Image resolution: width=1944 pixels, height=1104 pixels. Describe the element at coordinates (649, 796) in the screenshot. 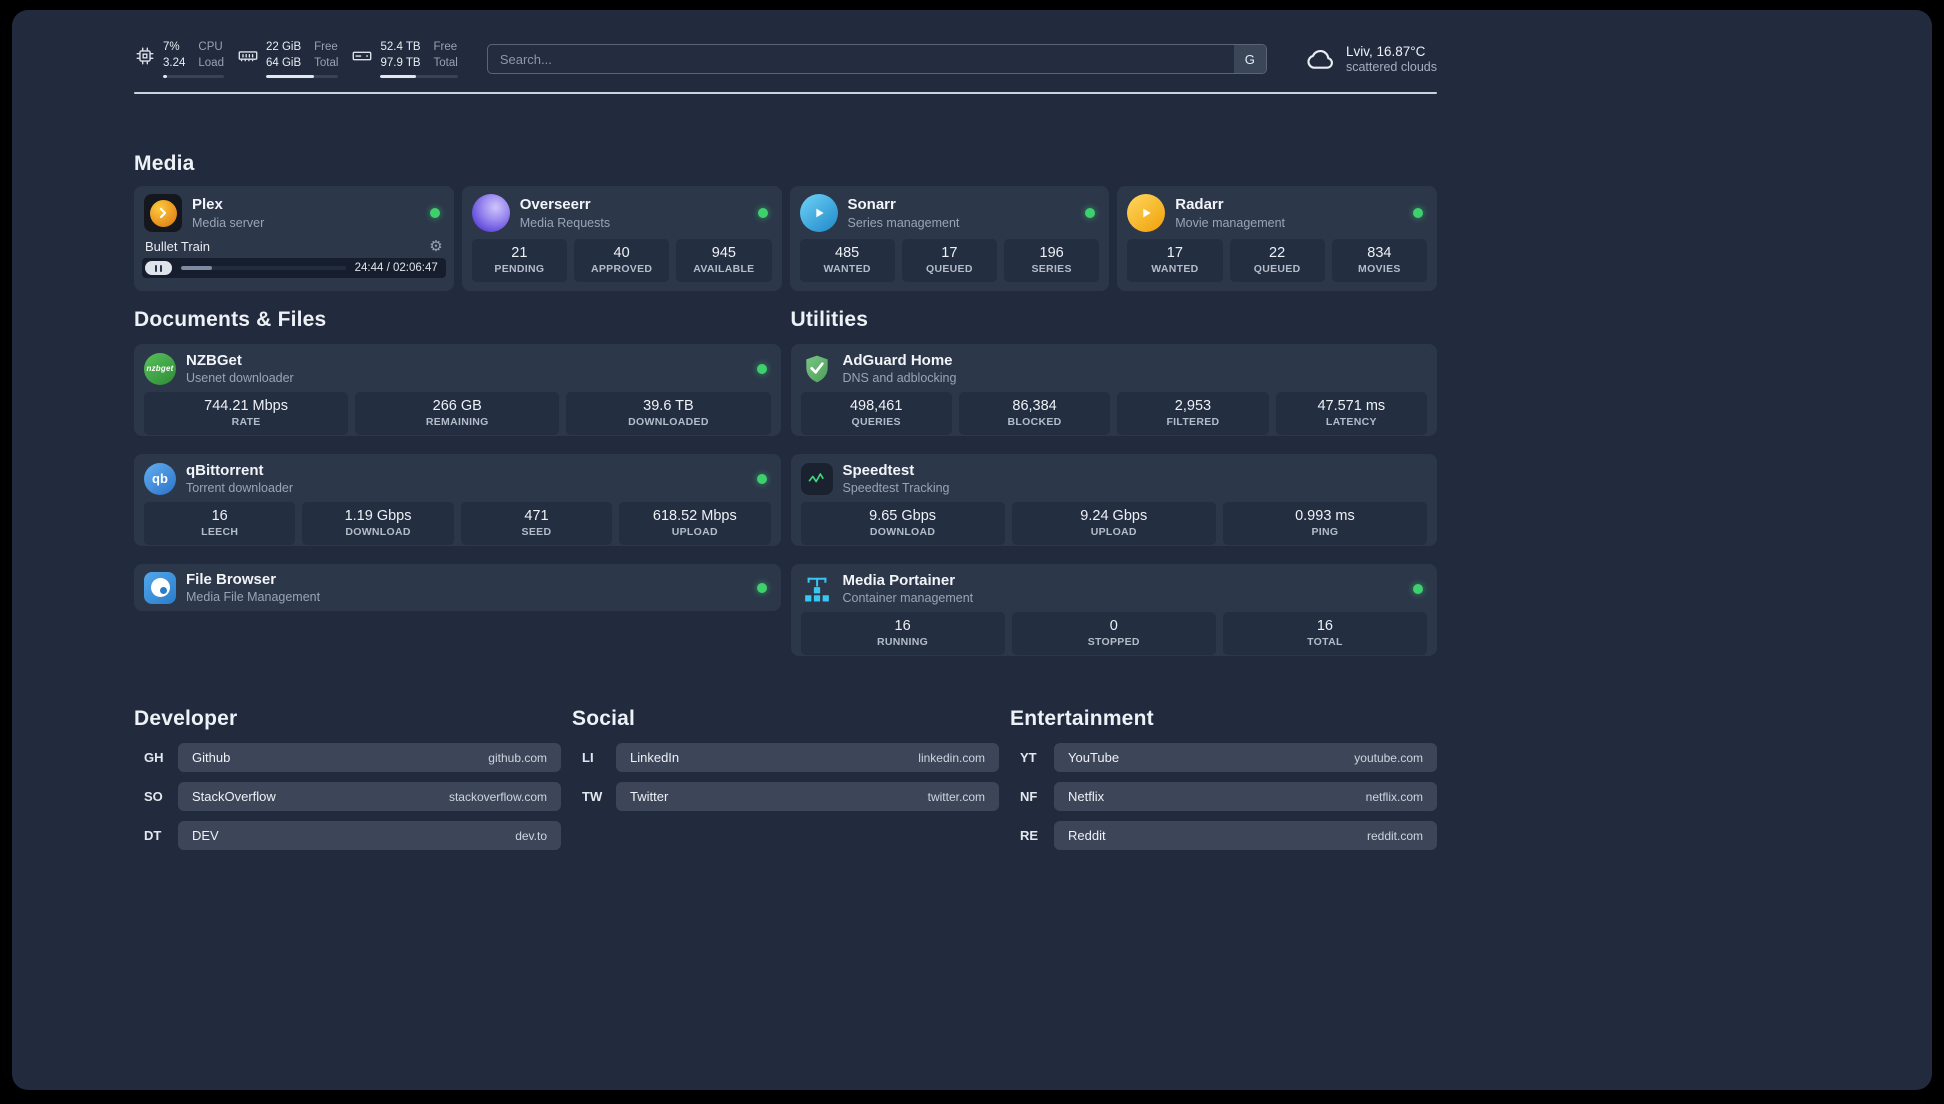

I see `bookmark-name: Twitter` at that location.